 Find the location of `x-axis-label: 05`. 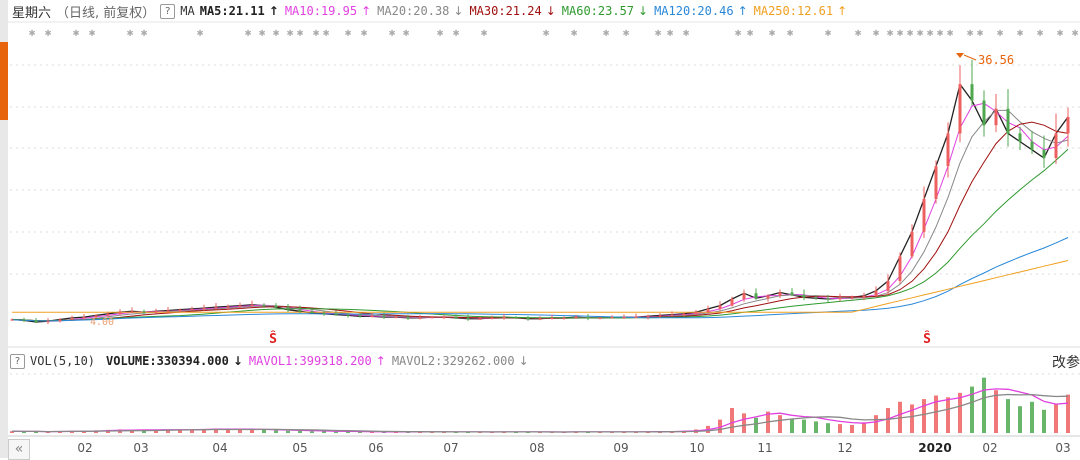

x-axis-label: 05 is located at coordinates (300, 448).